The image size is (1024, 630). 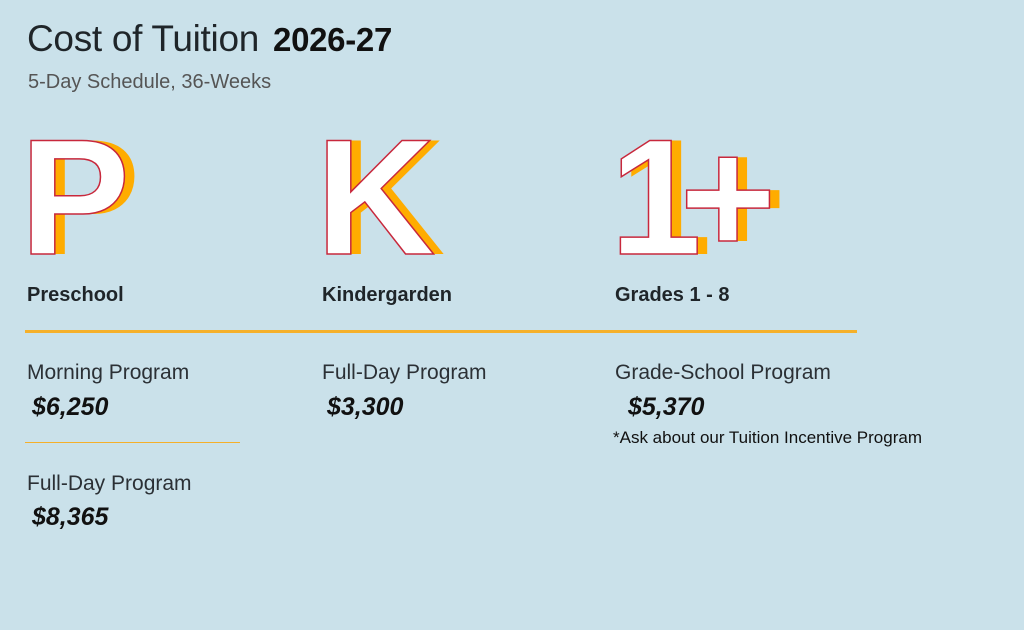 What do you see at coordinates (143, 38) in the screenshot?
I see `title-text: Cost of Tuition` at bounding box center [143, 38].